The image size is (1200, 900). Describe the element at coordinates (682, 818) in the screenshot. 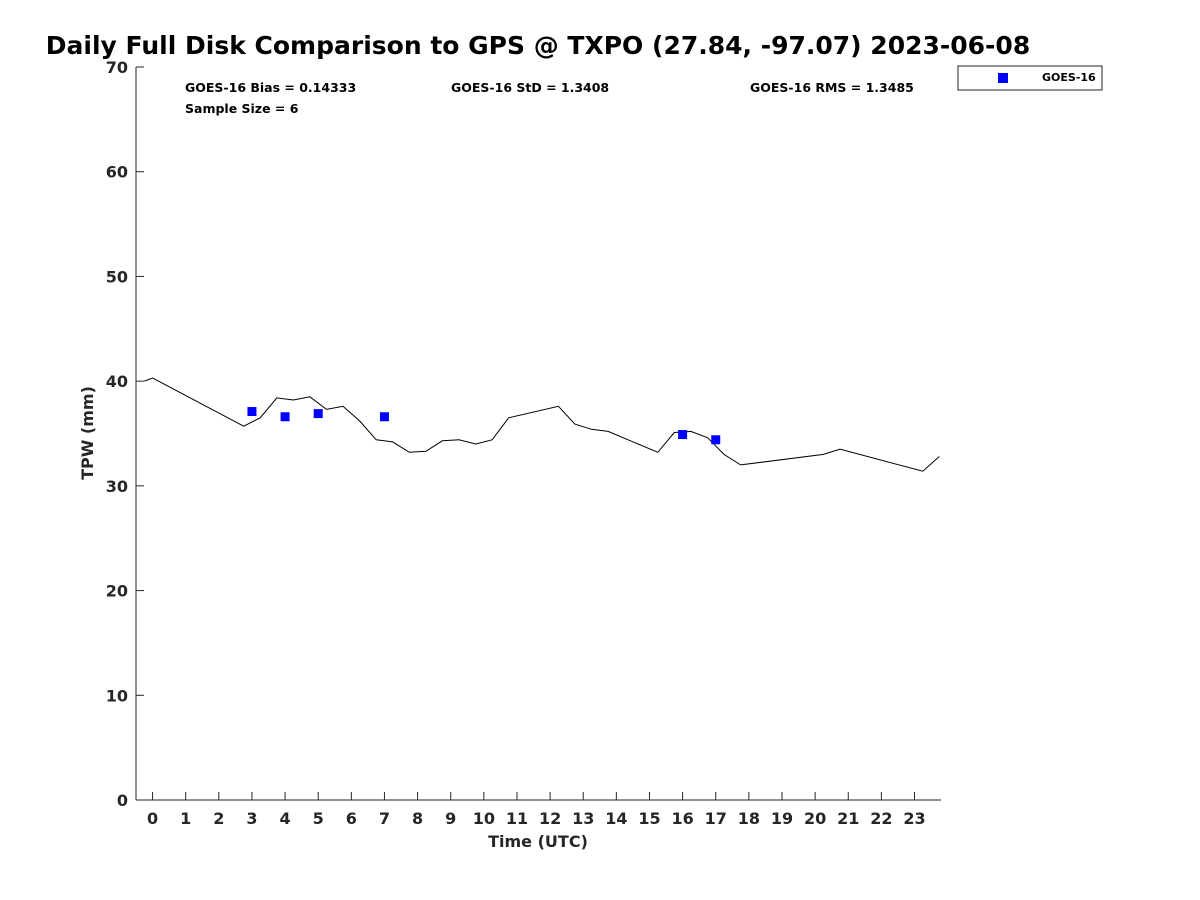

I see `x-tick-label: 16` at that location.